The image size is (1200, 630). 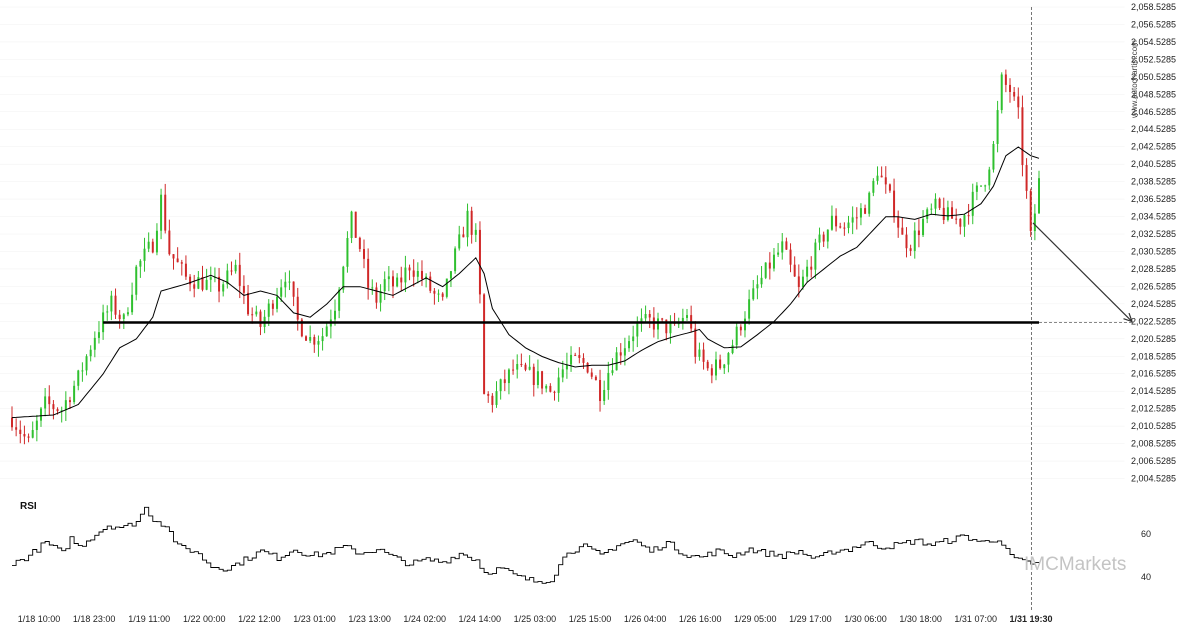 What do you see at coordinates (1153, 199) in the screenshot?
I see `price-tick-label: 2,036.5285` at bounding box center [1153, 199].